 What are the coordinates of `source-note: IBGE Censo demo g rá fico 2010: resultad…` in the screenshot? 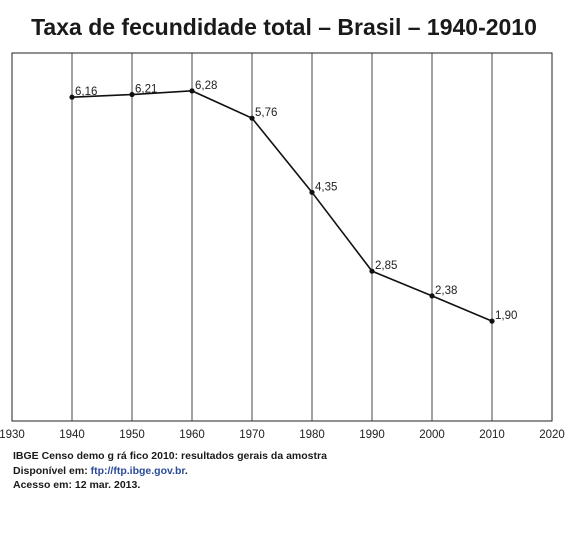 It's located at (170, 471).